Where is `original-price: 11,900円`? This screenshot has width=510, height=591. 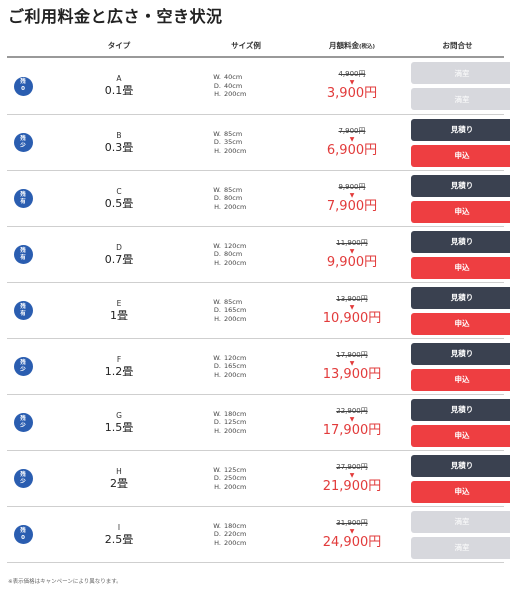 original-price: 11,900円 is located at coordinates (352, 242).